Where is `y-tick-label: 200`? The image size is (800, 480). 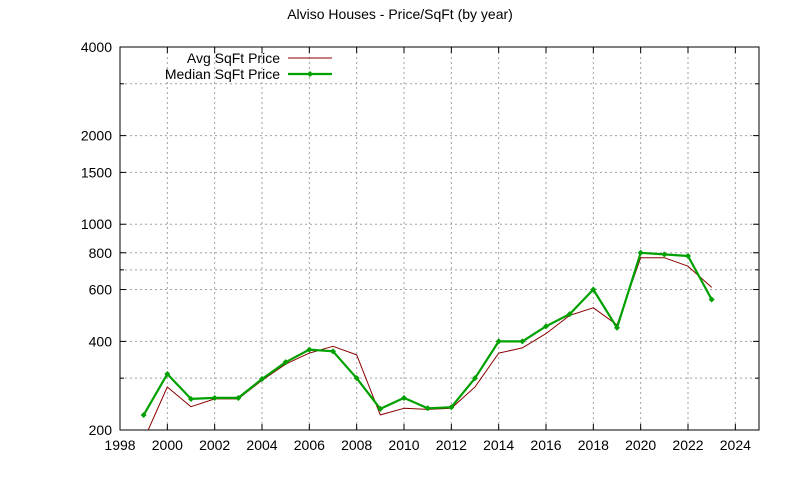
y-tick-label: 200 is located at coordinates (101, 430).